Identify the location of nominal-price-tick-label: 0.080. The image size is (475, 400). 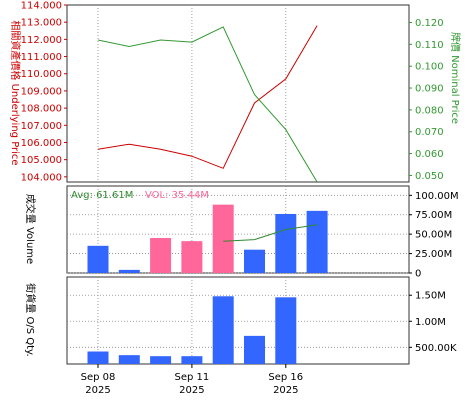
(429, 110).